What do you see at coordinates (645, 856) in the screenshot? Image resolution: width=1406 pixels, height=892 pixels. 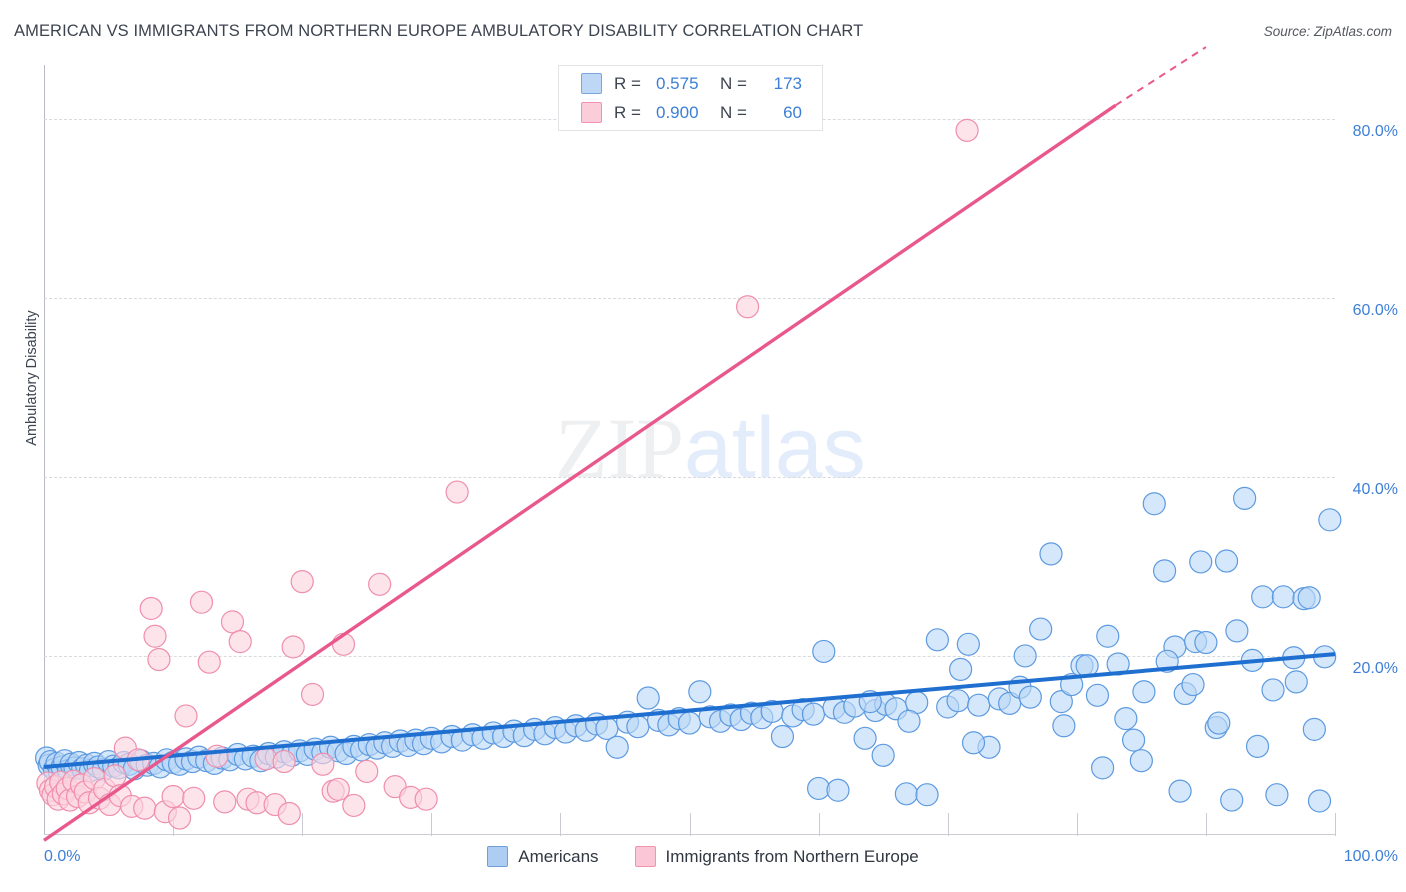 I see `legend-swatch-immigrants` at bounding box center [645, 856].